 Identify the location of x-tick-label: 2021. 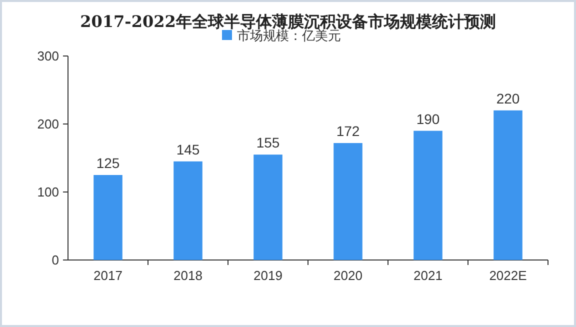
(428, 275).